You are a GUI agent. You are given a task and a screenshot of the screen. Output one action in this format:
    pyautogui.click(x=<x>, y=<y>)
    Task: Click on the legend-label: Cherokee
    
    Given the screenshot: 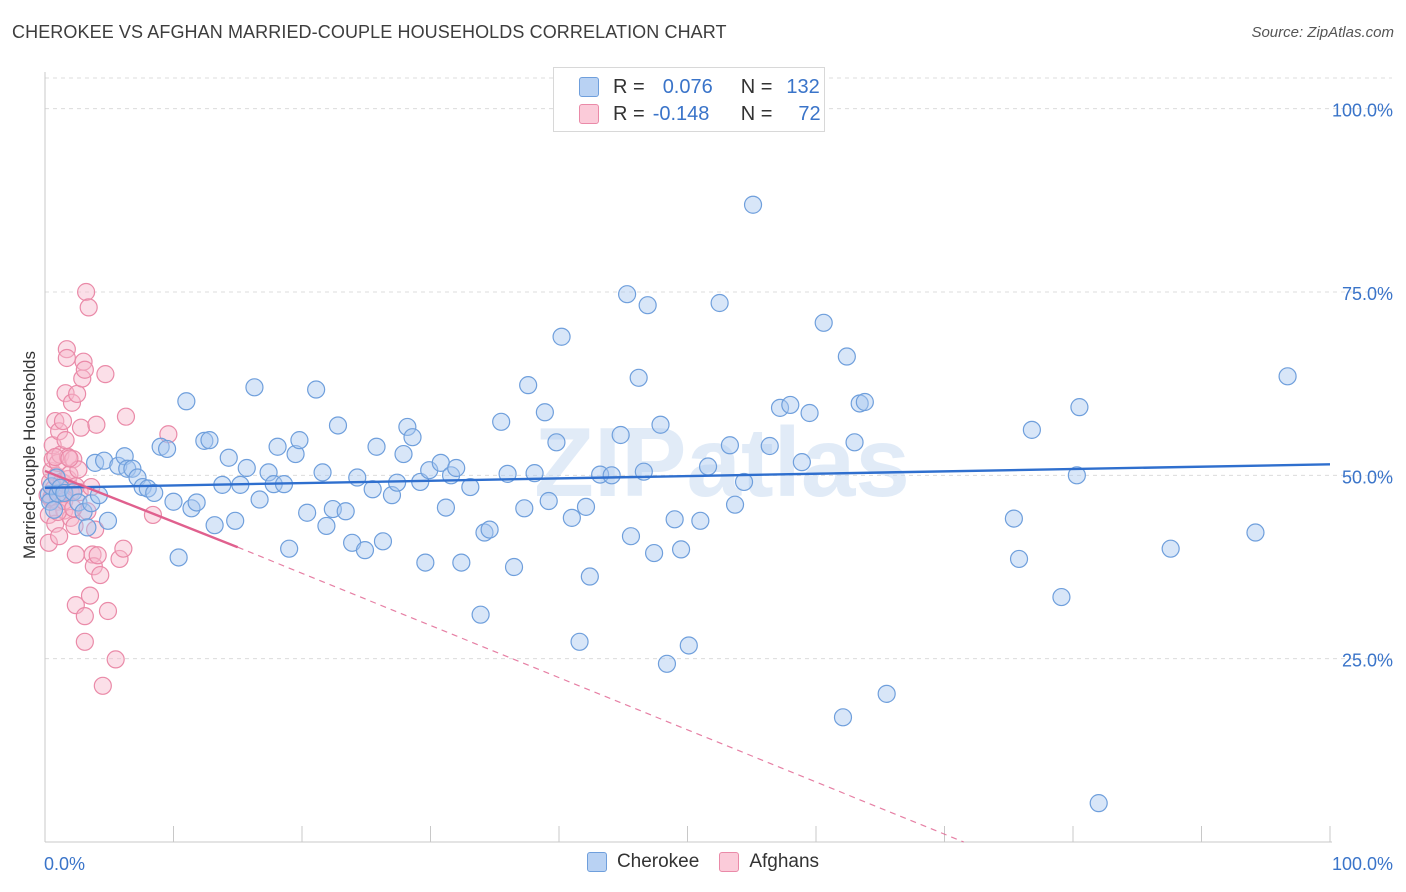 What is the action you would take?
    pyautogui.click(x=658, y=861)
    